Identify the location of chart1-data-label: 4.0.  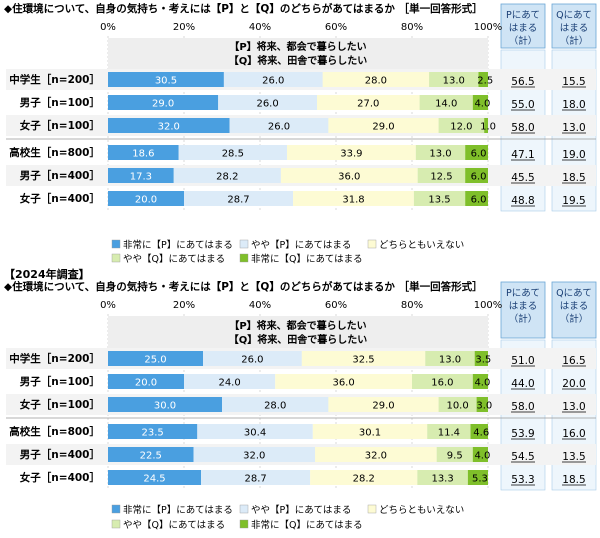
(482, 104).